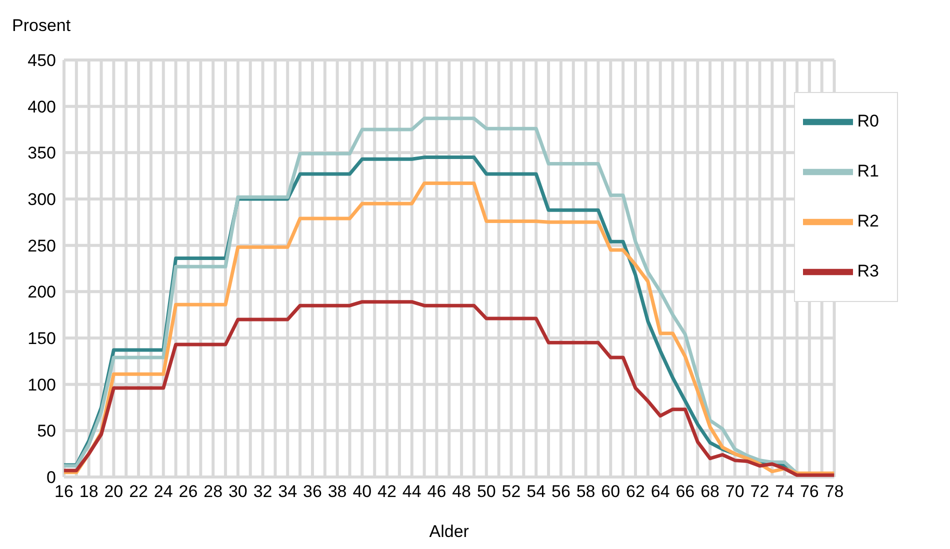  I want to click on x-tick-label: 56, so click(560, 492).